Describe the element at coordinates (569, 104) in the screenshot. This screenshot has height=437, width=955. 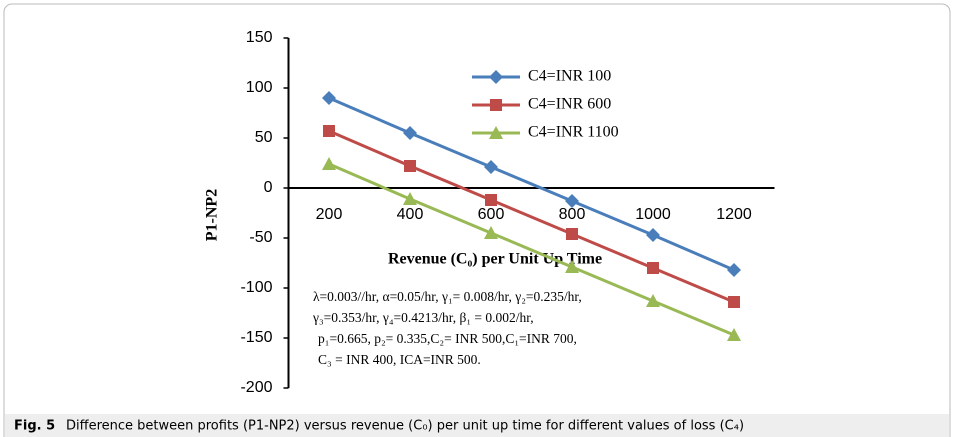
I see `legend-label: C4=INR 600` at that location.